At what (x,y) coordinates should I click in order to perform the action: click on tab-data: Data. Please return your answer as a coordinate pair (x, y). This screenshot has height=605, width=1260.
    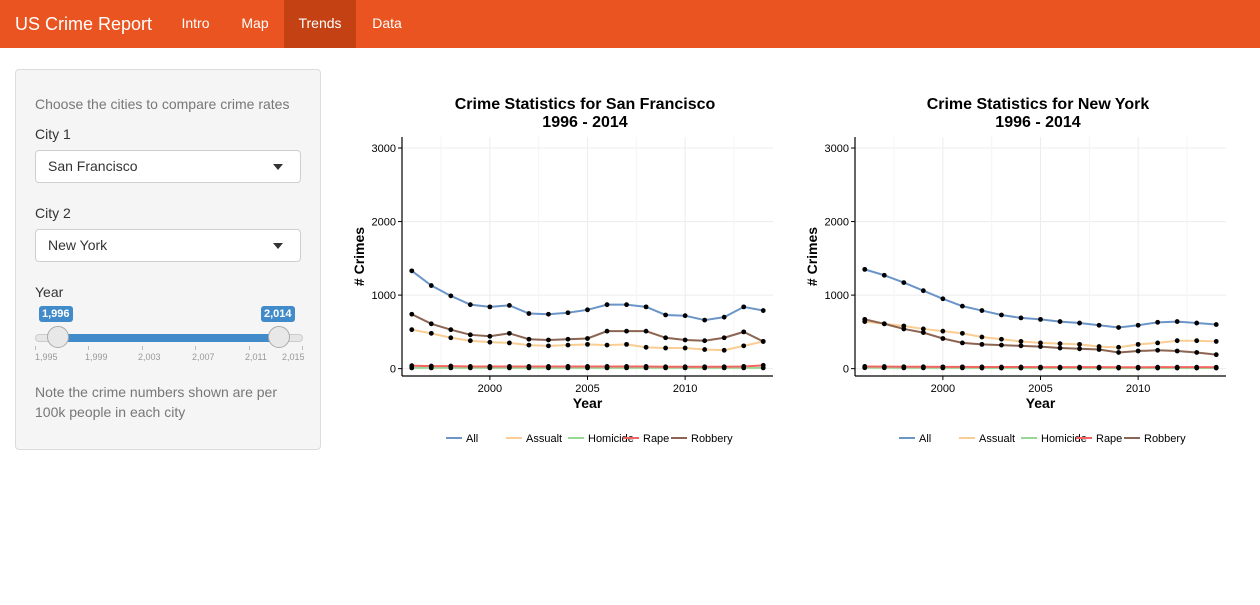
    Looking at the image, I should click on (387, 23).